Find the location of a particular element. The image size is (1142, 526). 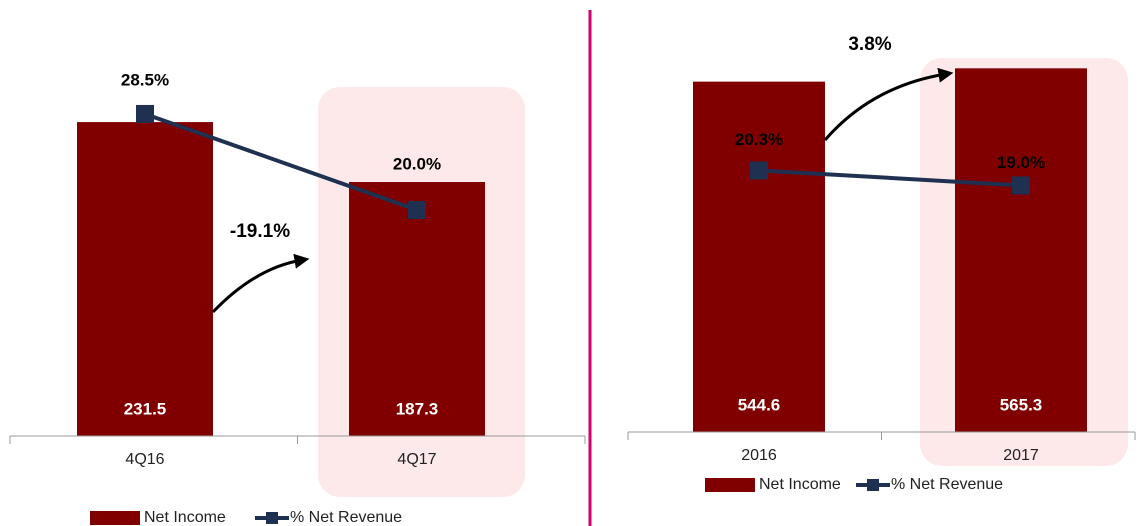

line-value-label: 19.0% is located at coordinates (1021, 162).